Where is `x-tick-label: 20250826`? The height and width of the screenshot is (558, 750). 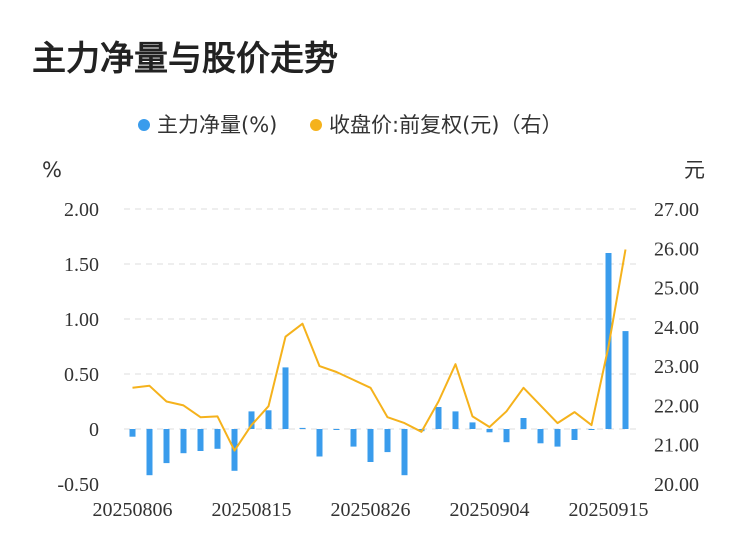 x-tick-label: 20250826 is located at coordinates (371, 510).